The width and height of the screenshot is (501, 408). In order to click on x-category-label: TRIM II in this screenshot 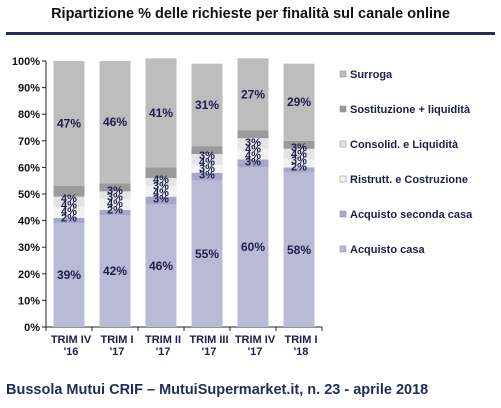, I will do `click(163, 340)`.